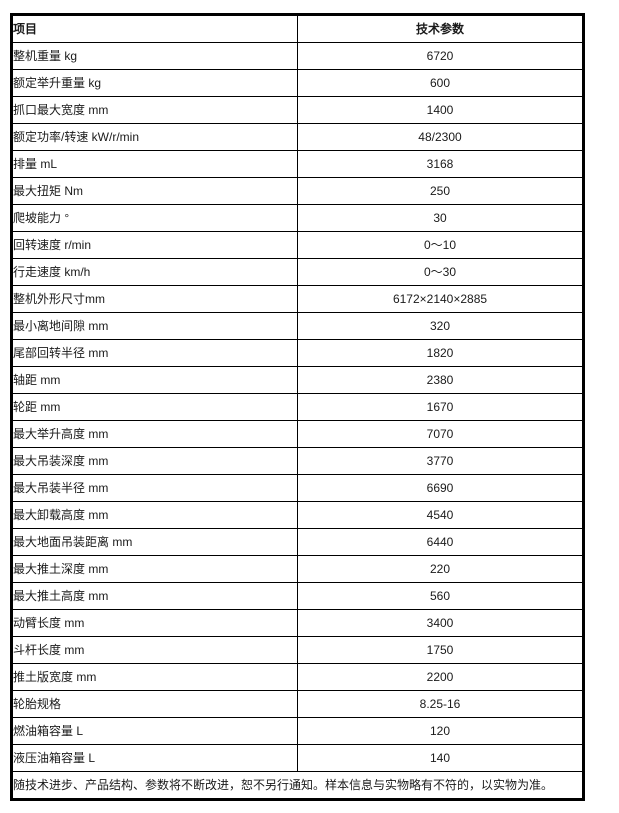 This screenshot has width=619, height=813. I want to click on spec-value: 1820, so click(440, 353).